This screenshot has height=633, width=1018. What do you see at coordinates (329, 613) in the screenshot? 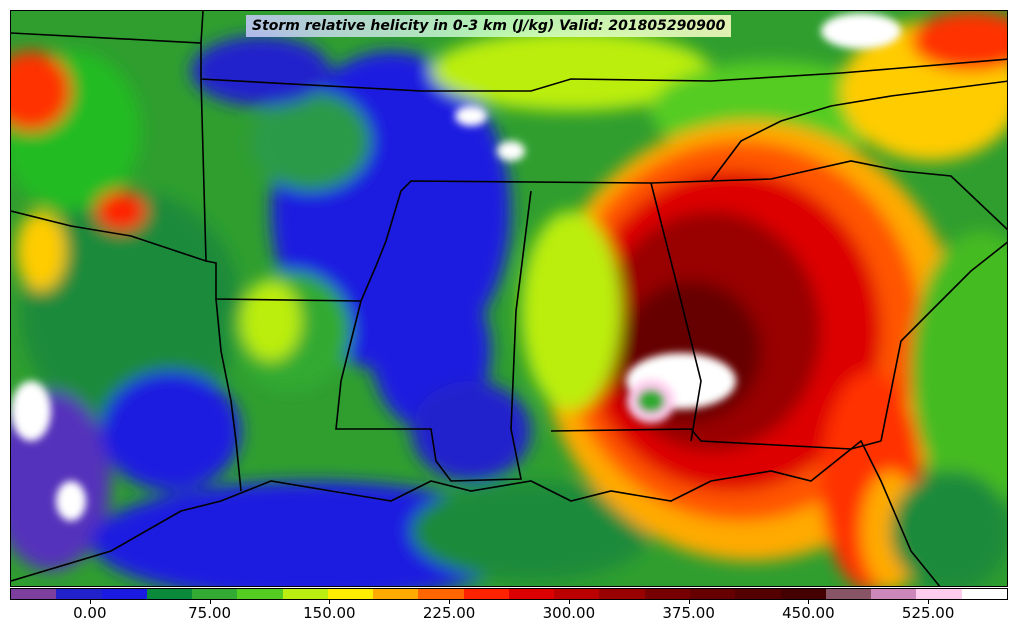
I see `colorbar-tick-label: 150.00` at bounding box center [329, 613].